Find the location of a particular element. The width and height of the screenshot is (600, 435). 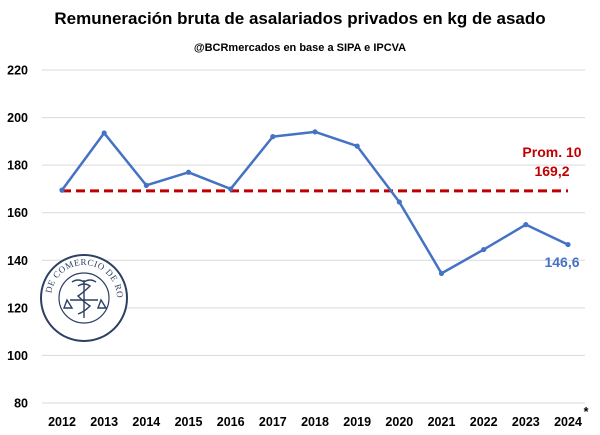

x-tick-label: 2012 is located at coordinates (62, 422).